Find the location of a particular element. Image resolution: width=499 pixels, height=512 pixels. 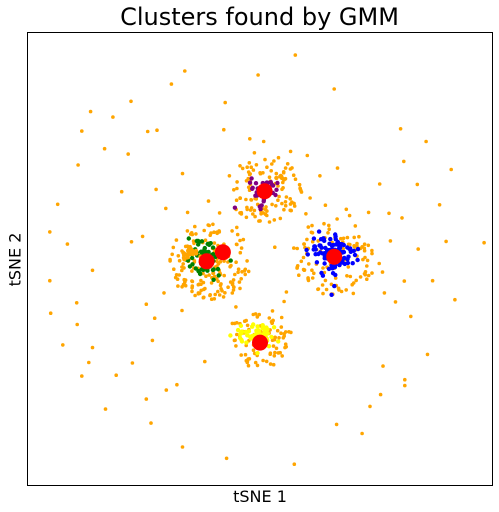

centroid-layer is located at coordinates (271, 266).